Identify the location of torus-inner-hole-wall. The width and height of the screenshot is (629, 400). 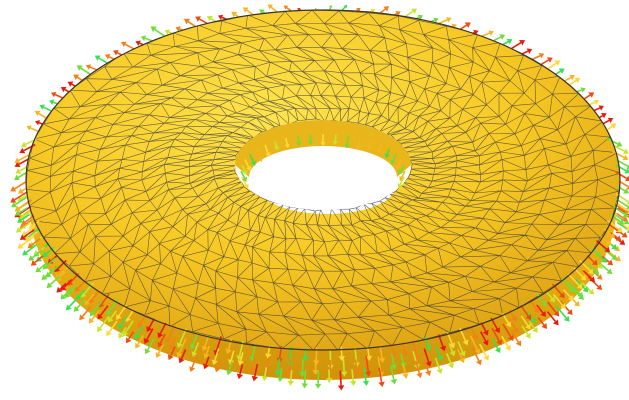
(323, 148).